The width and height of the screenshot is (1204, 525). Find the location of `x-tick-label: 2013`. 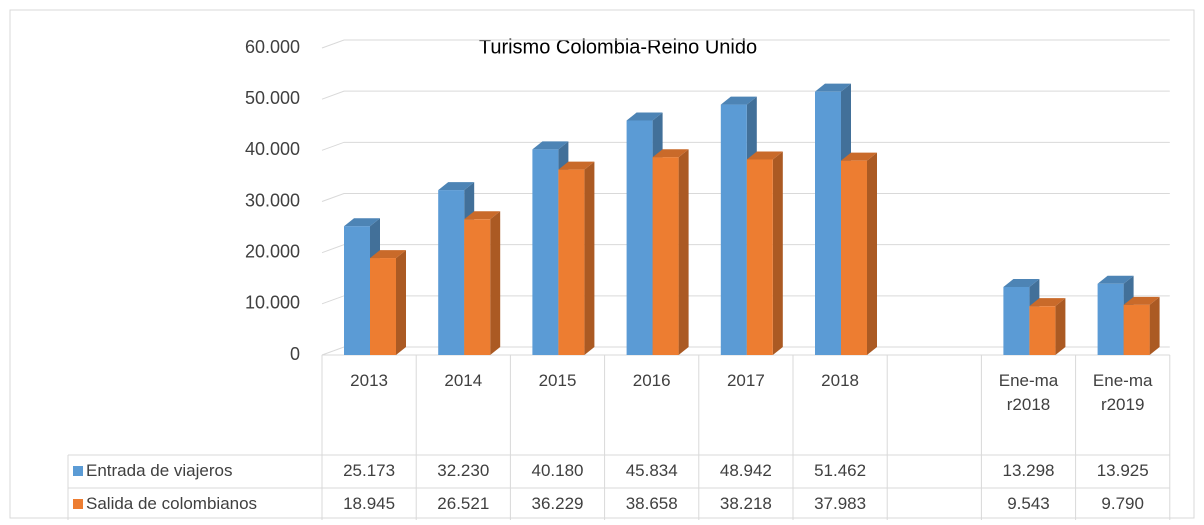

x-tick-label: 2013 is located at coordinates (369, 380).